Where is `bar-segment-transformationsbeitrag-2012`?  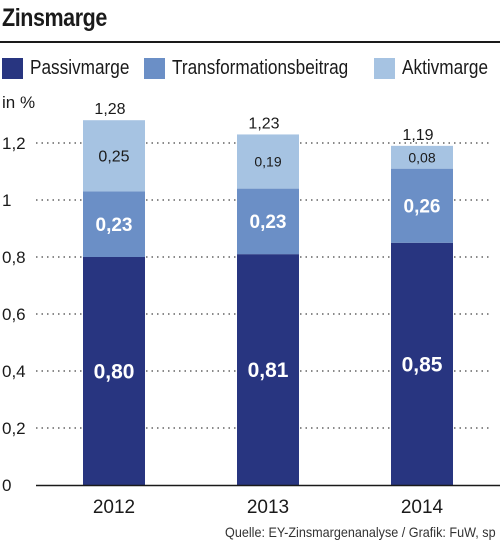 bar-segment-transformationsbeitrag-2012 is located at coordinates (114, 224).